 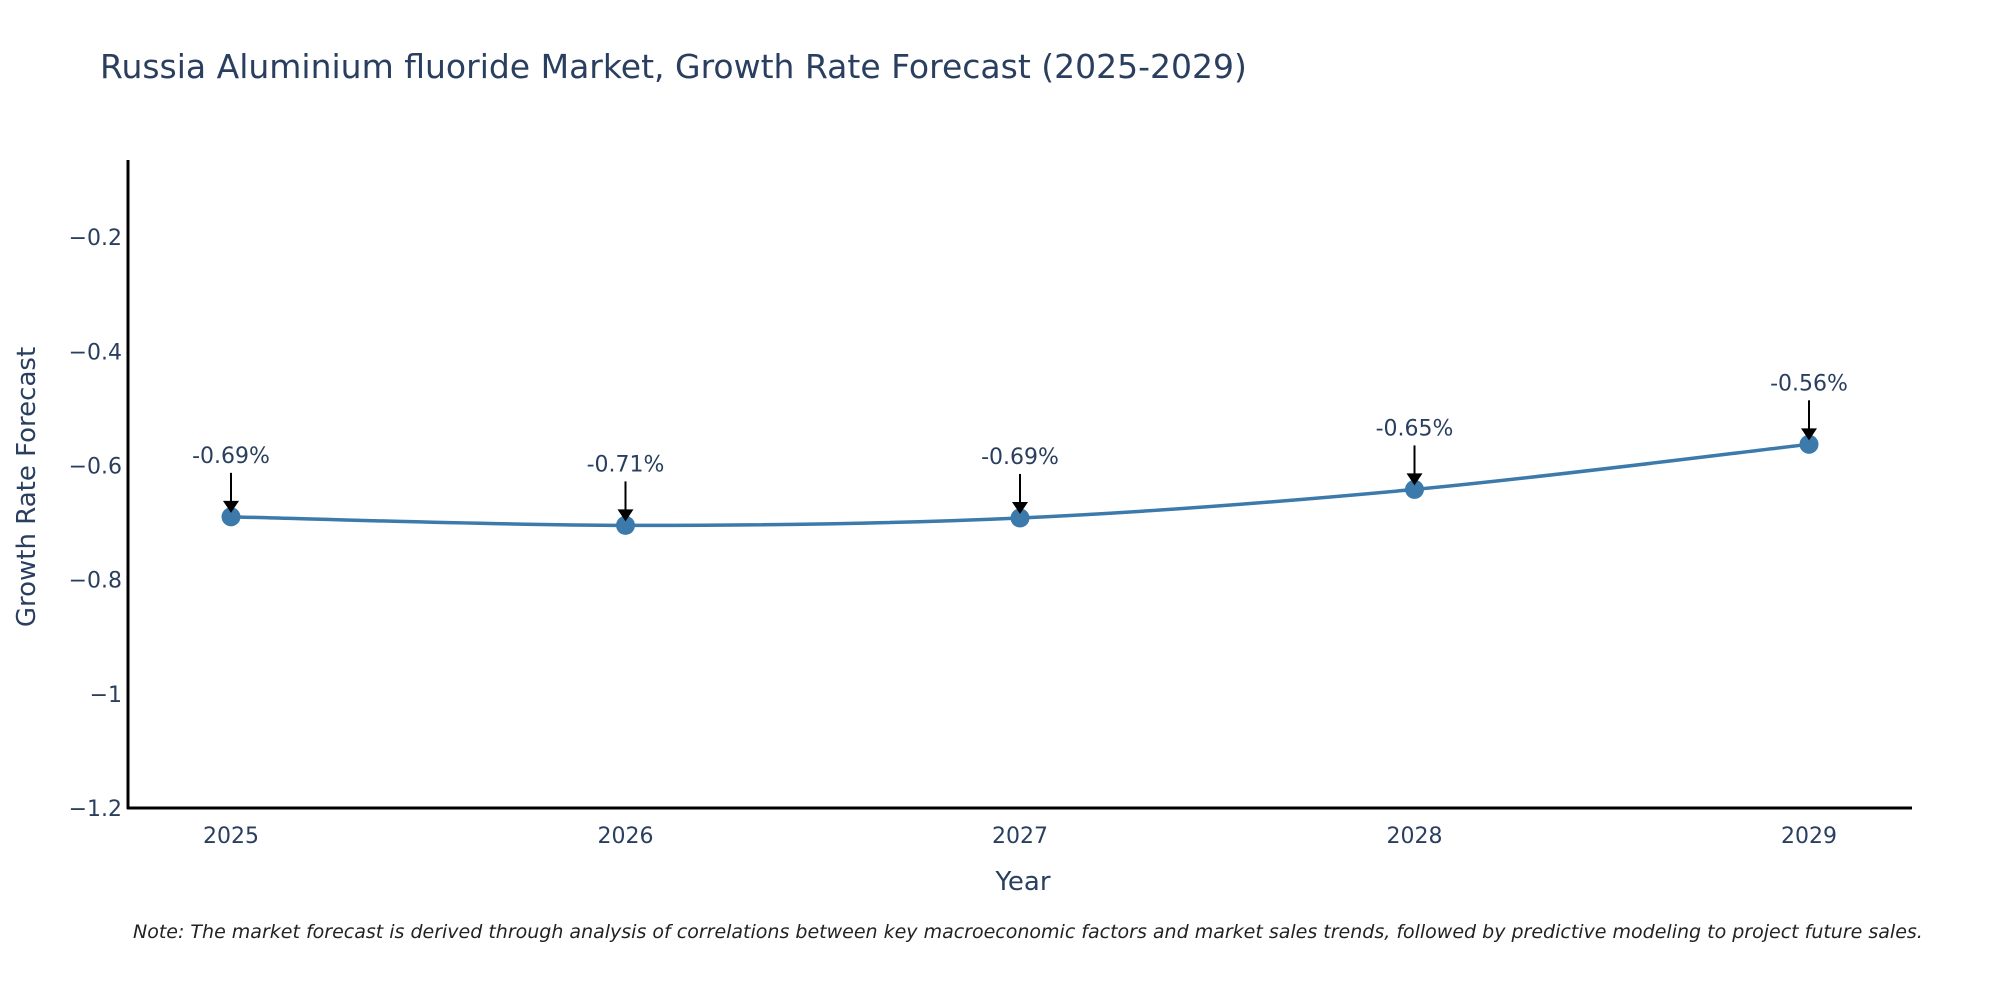 I want to click on x-tick-label: 2029, so click(x=1809, y=836).